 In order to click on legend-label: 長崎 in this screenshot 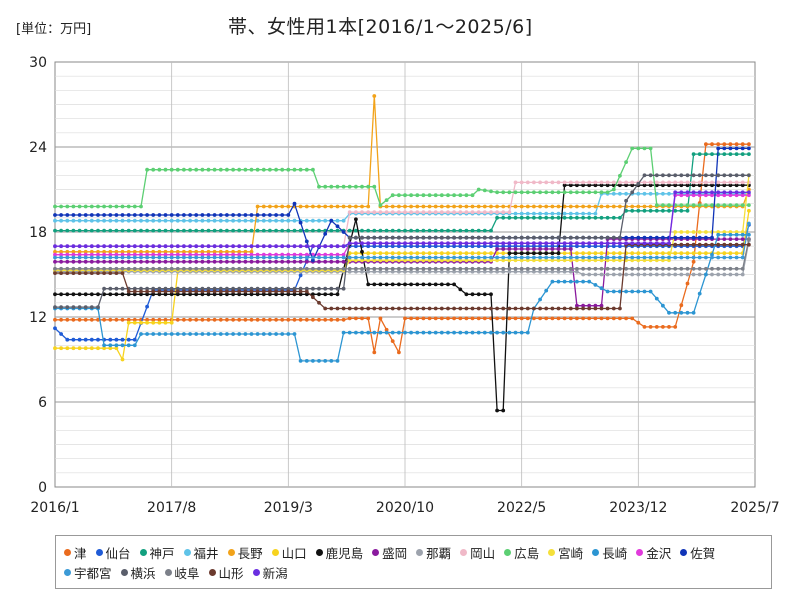, I will do `click(615, 553)`.